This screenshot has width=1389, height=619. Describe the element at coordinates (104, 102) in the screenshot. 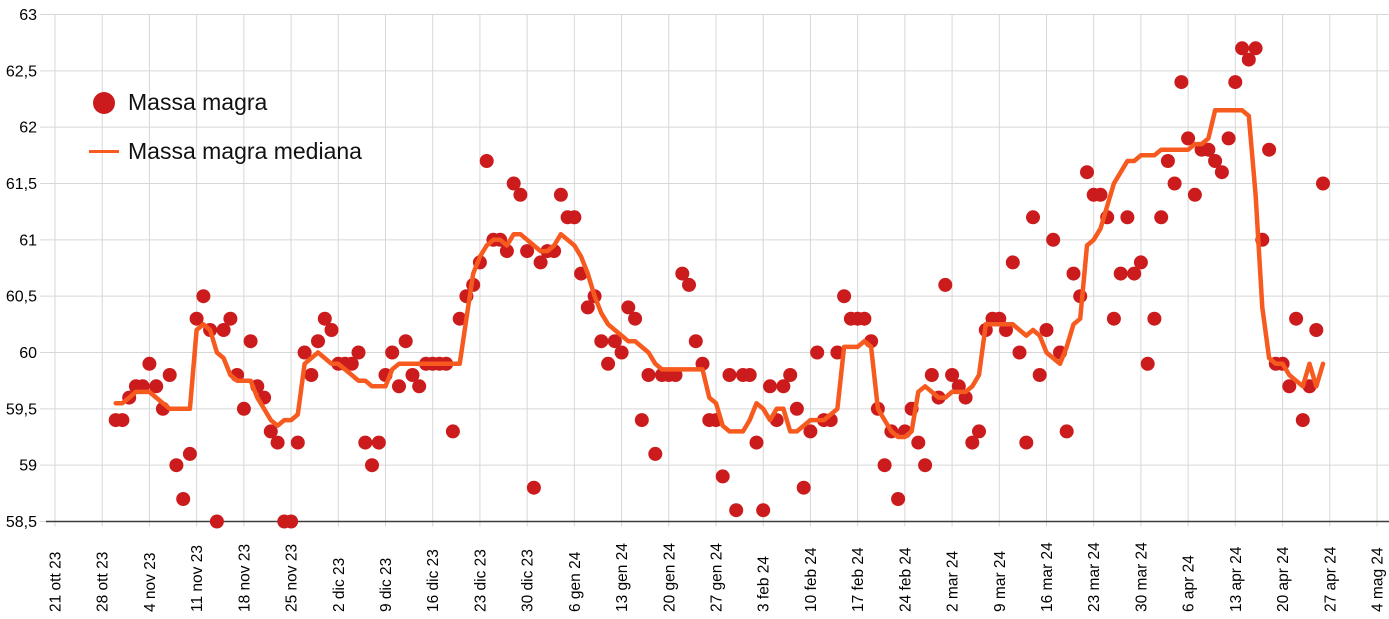

I see `scatter-series-marker-icon` at that location.